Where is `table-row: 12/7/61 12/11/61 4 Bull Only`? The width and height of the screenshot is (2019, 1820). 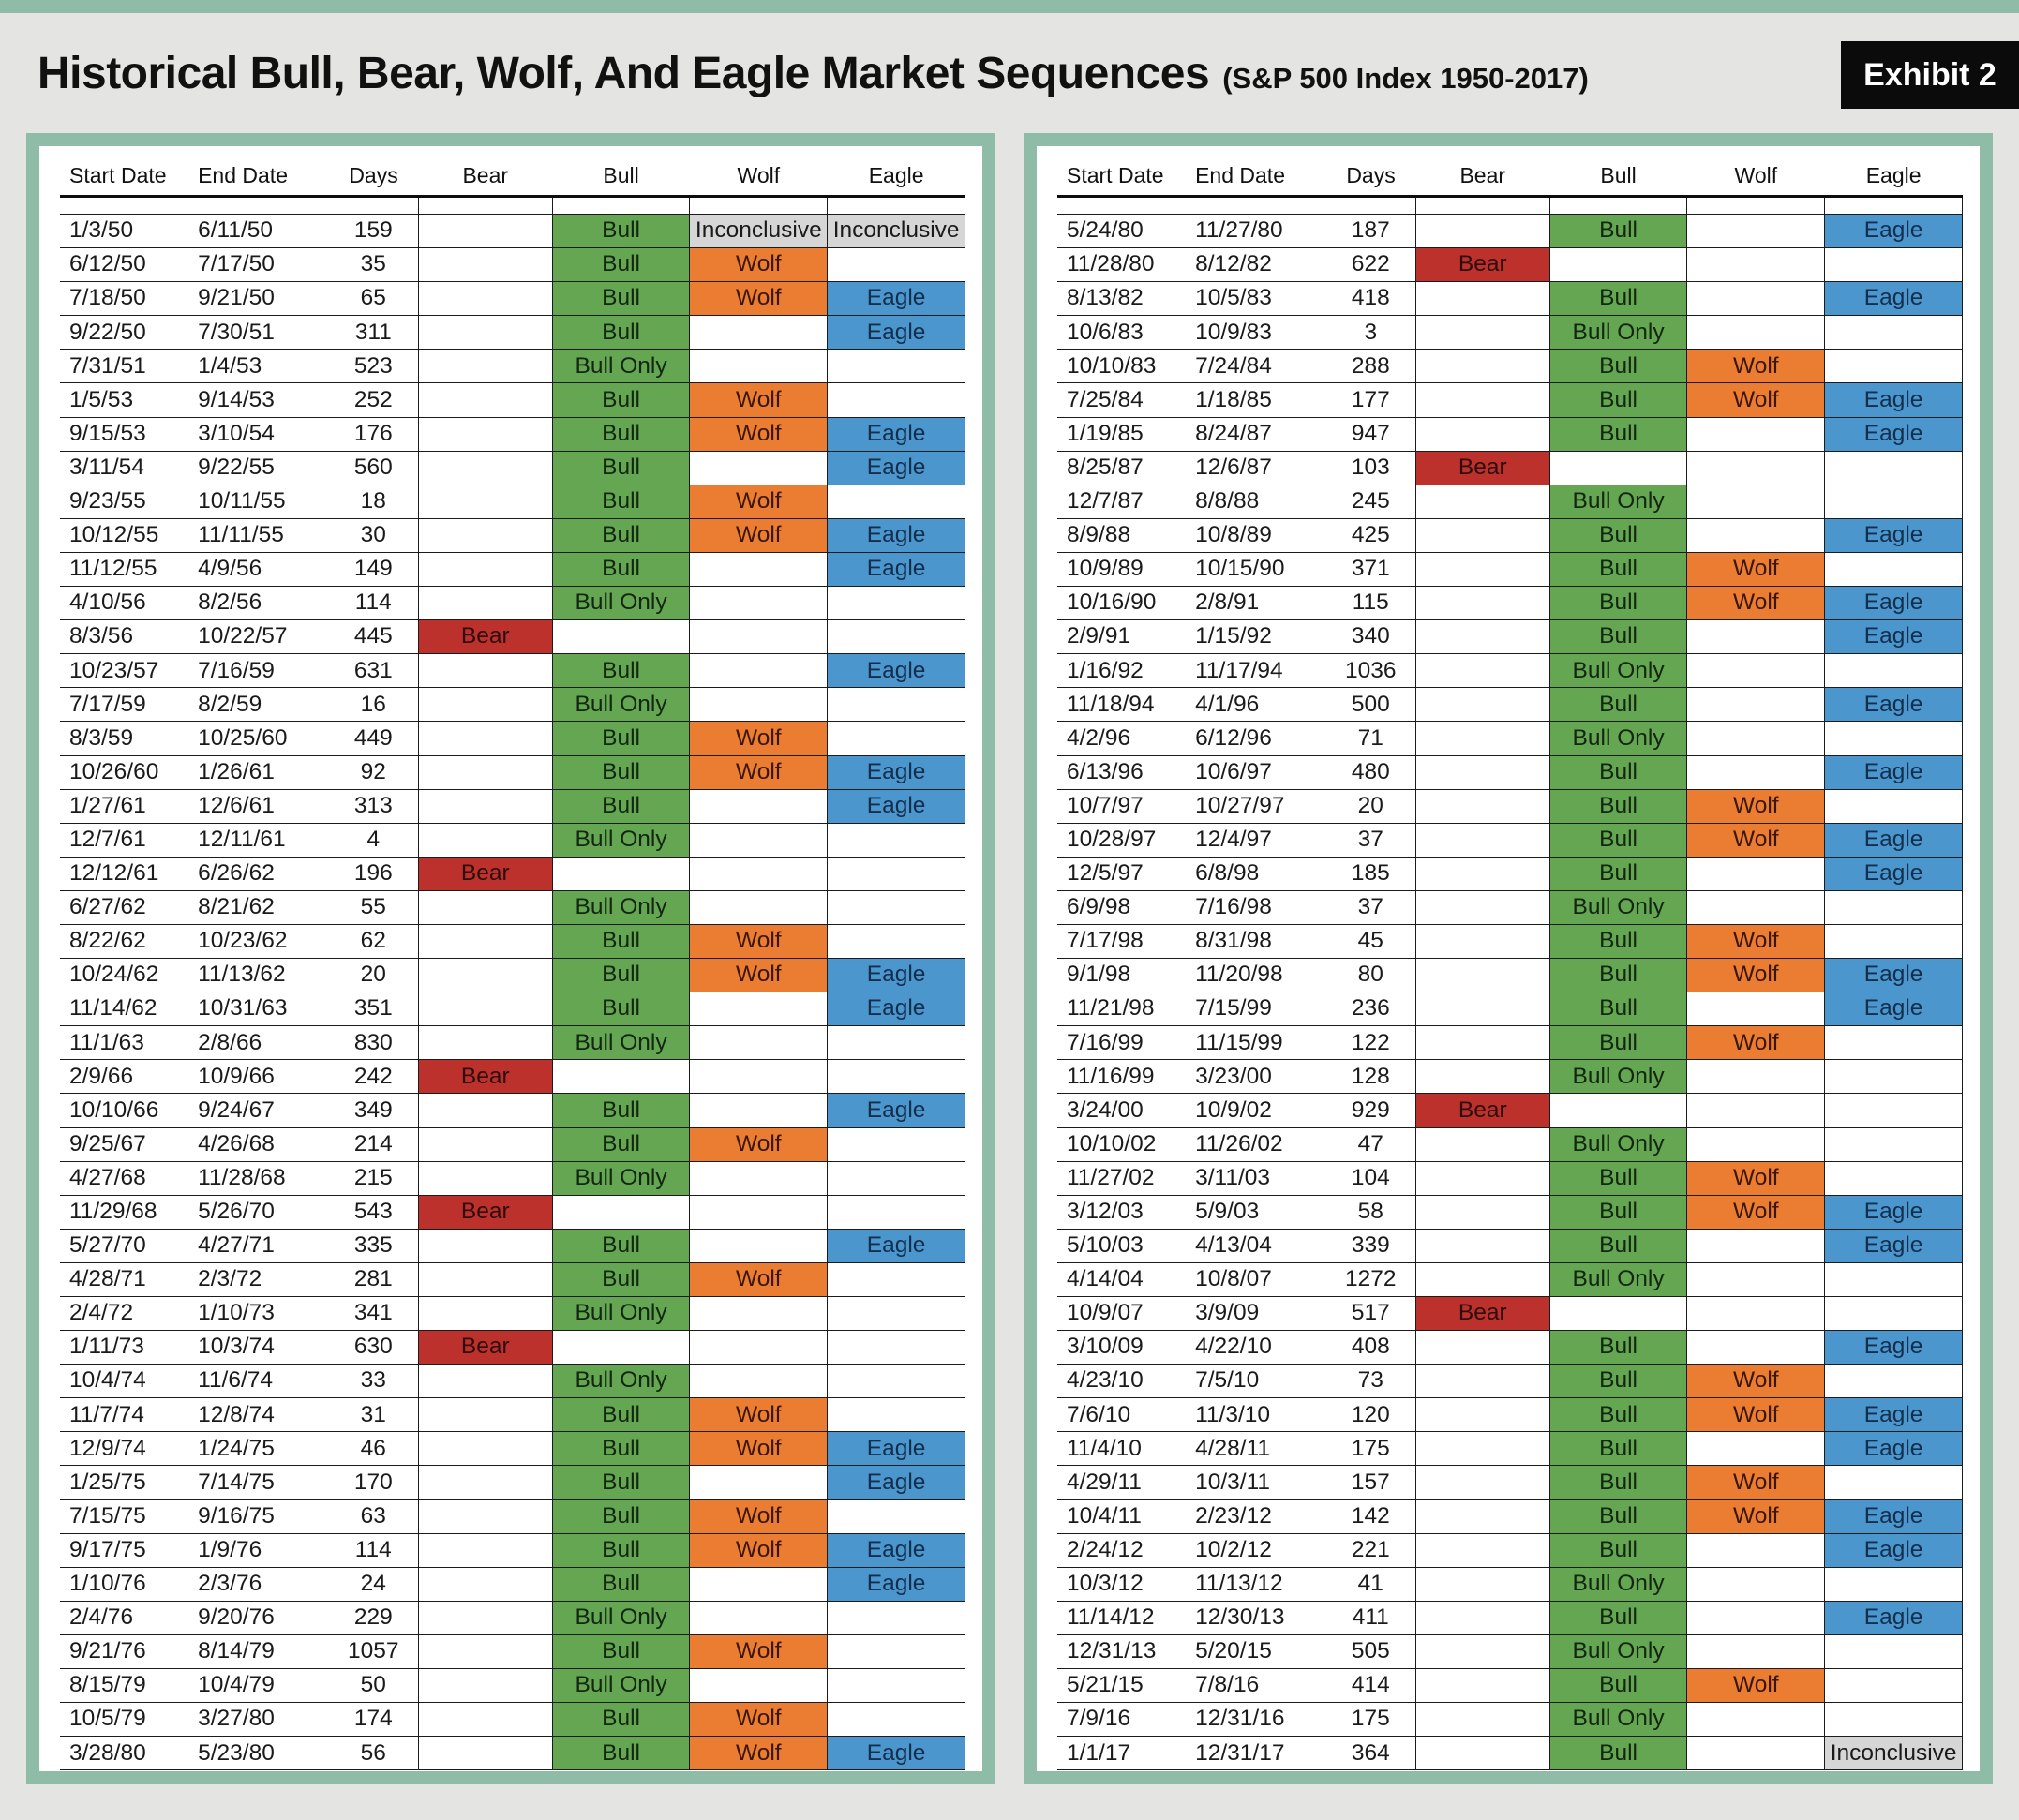 table-row: 12/7/61 12/11/61 4 Bull Only is located at coordinates (512, 840).